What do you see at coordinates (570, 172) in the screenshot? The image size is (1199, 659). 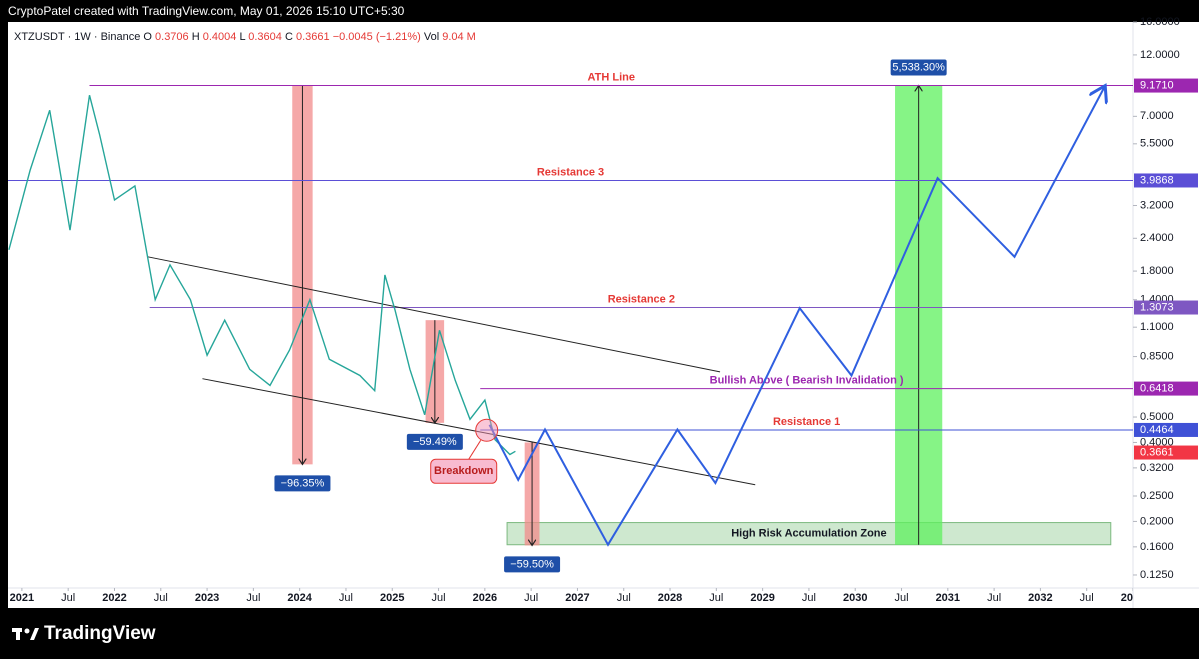 I see `level-name: Resistance 3` at bounding box center [570, 172].